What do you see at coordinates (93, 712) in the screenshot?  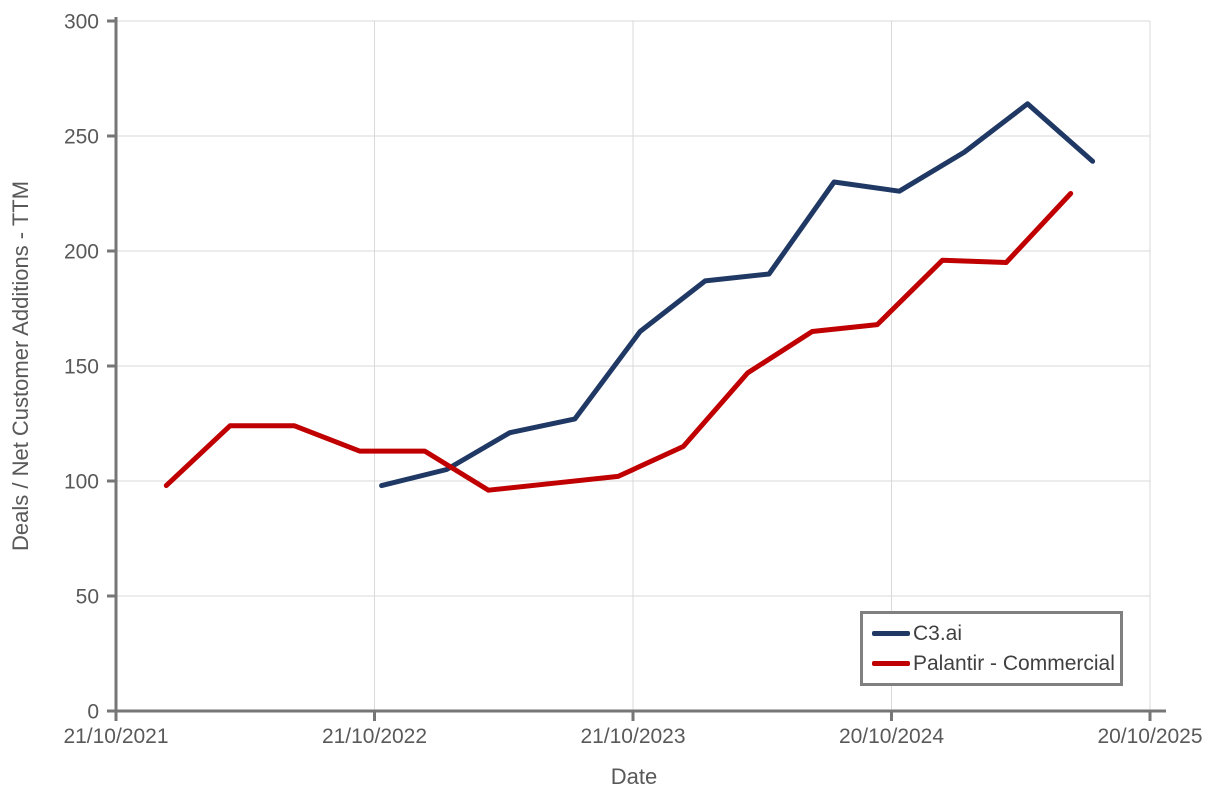 I see `y-tick-label: 0` at bounding box center [93, 712].